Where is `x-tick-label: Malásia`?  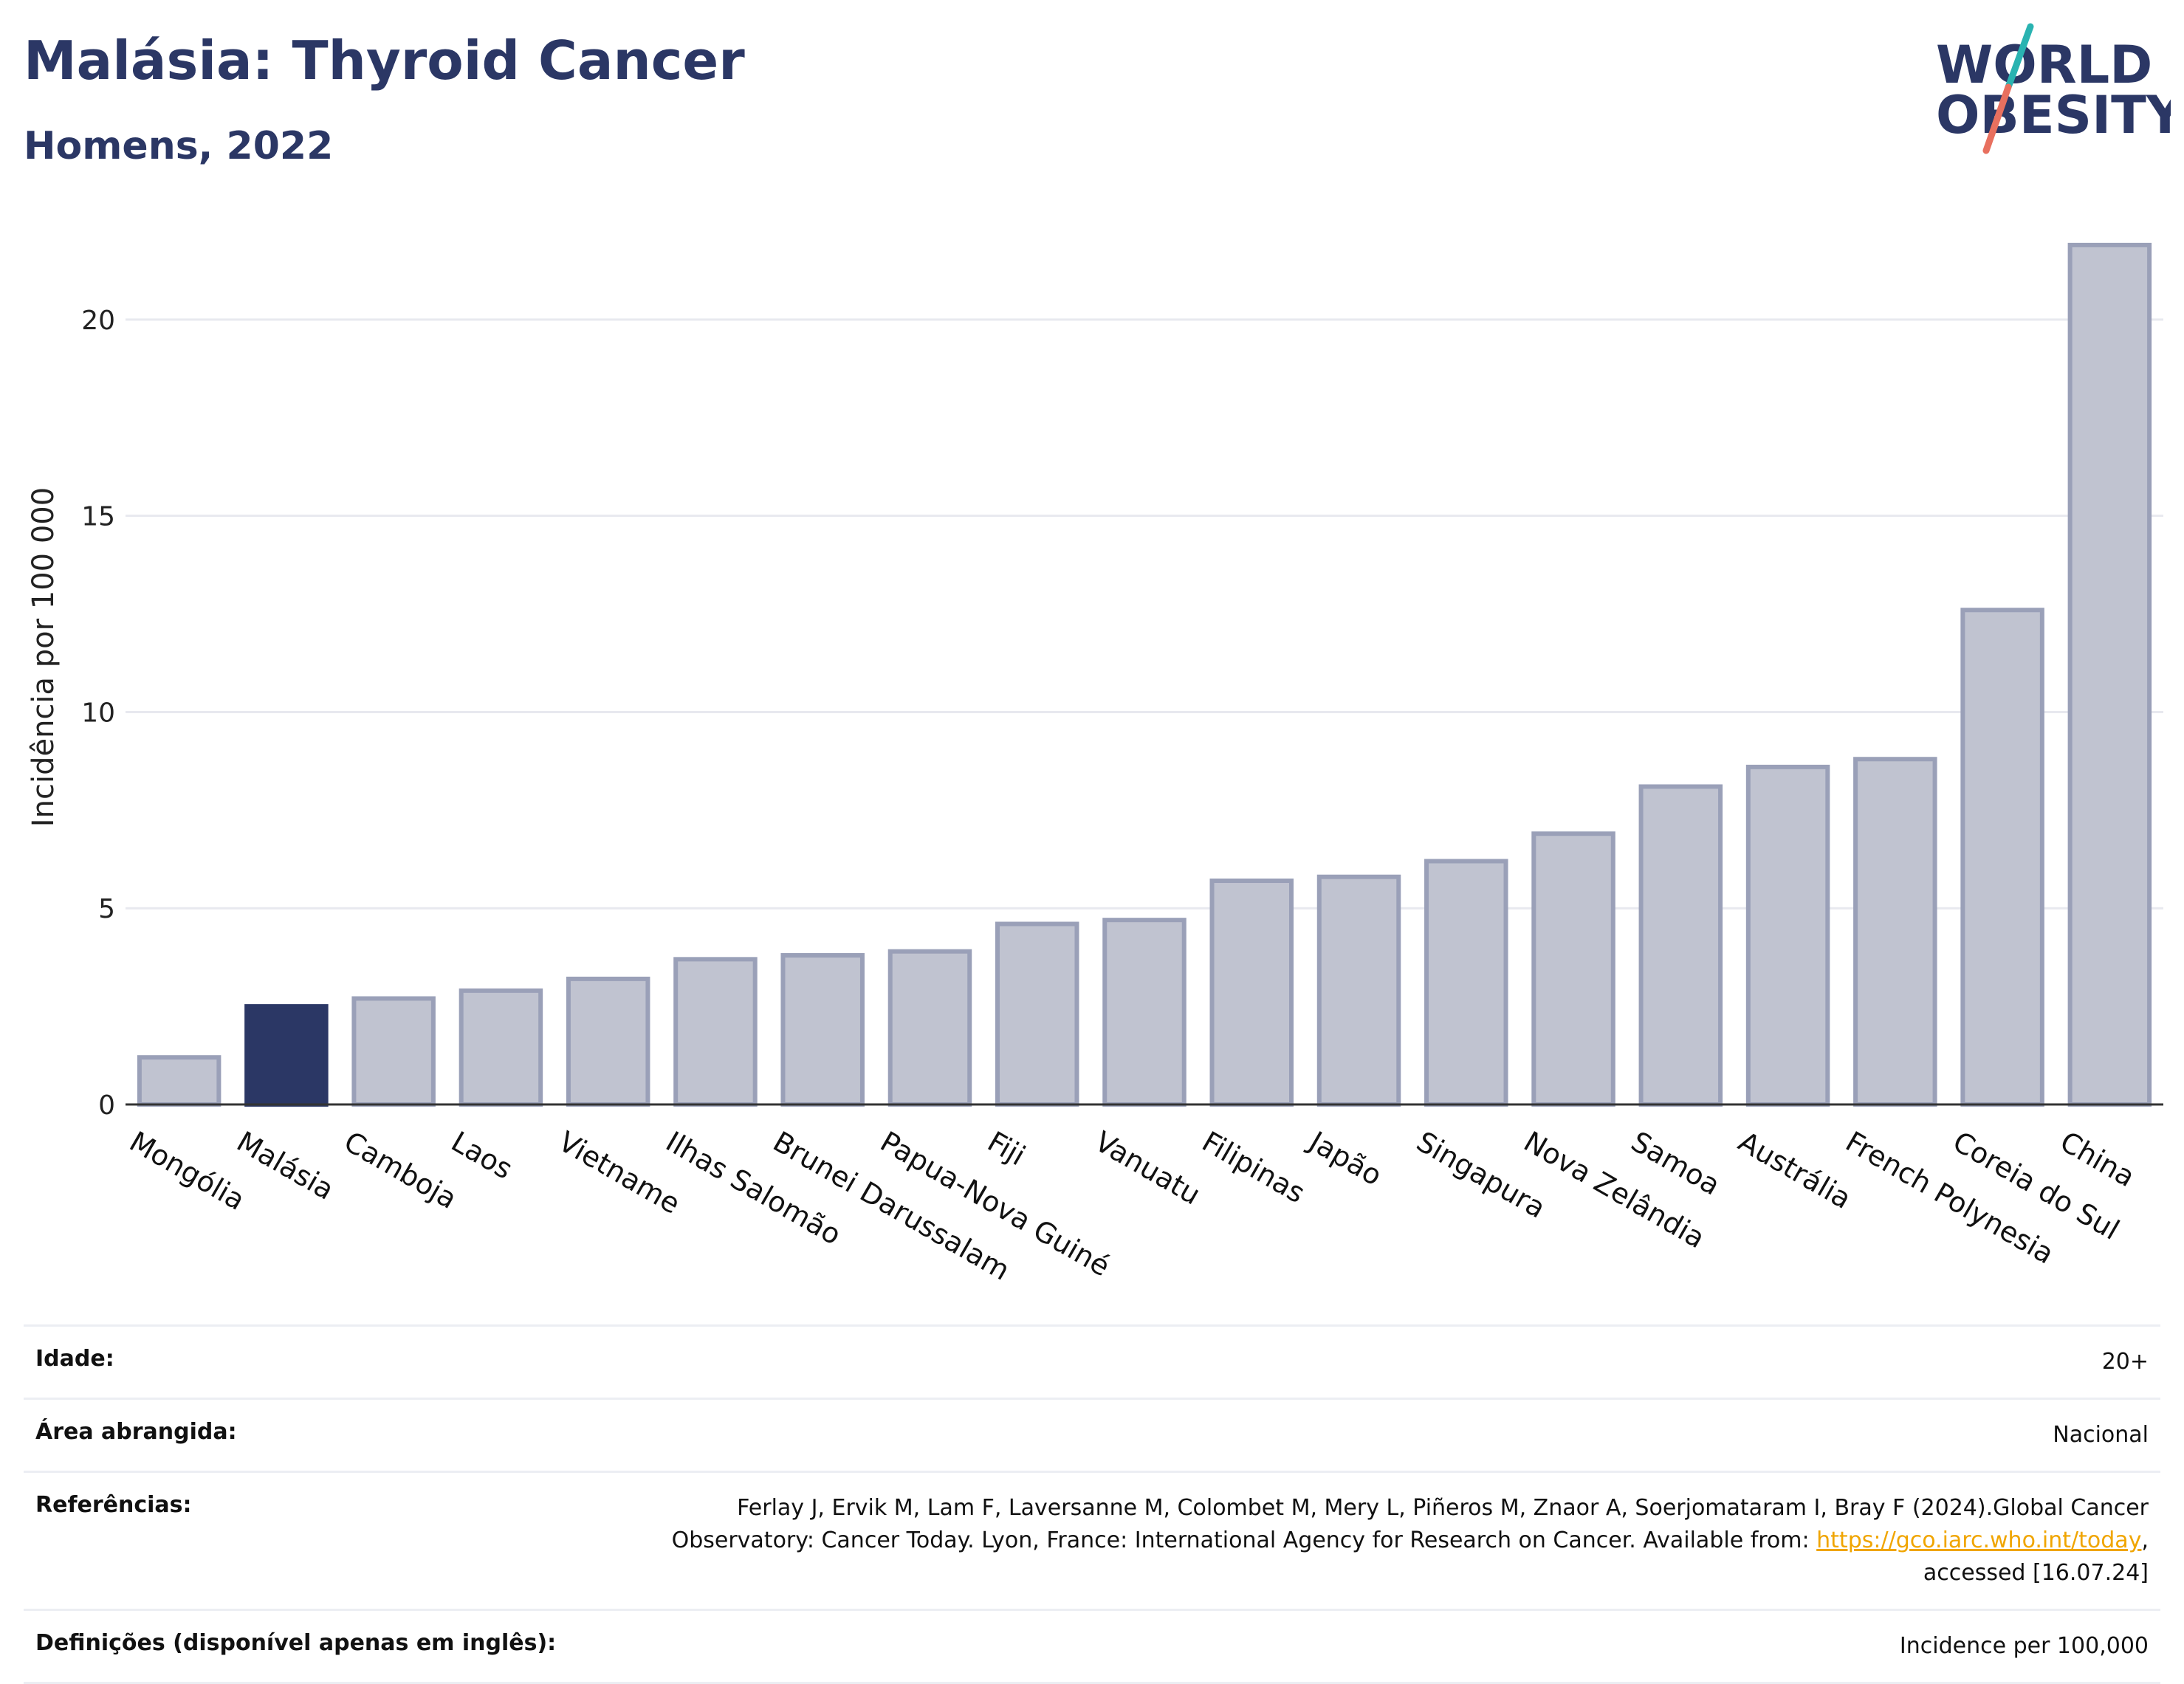 x-tick-label: Malásia is located at coordinates (285, 1165).